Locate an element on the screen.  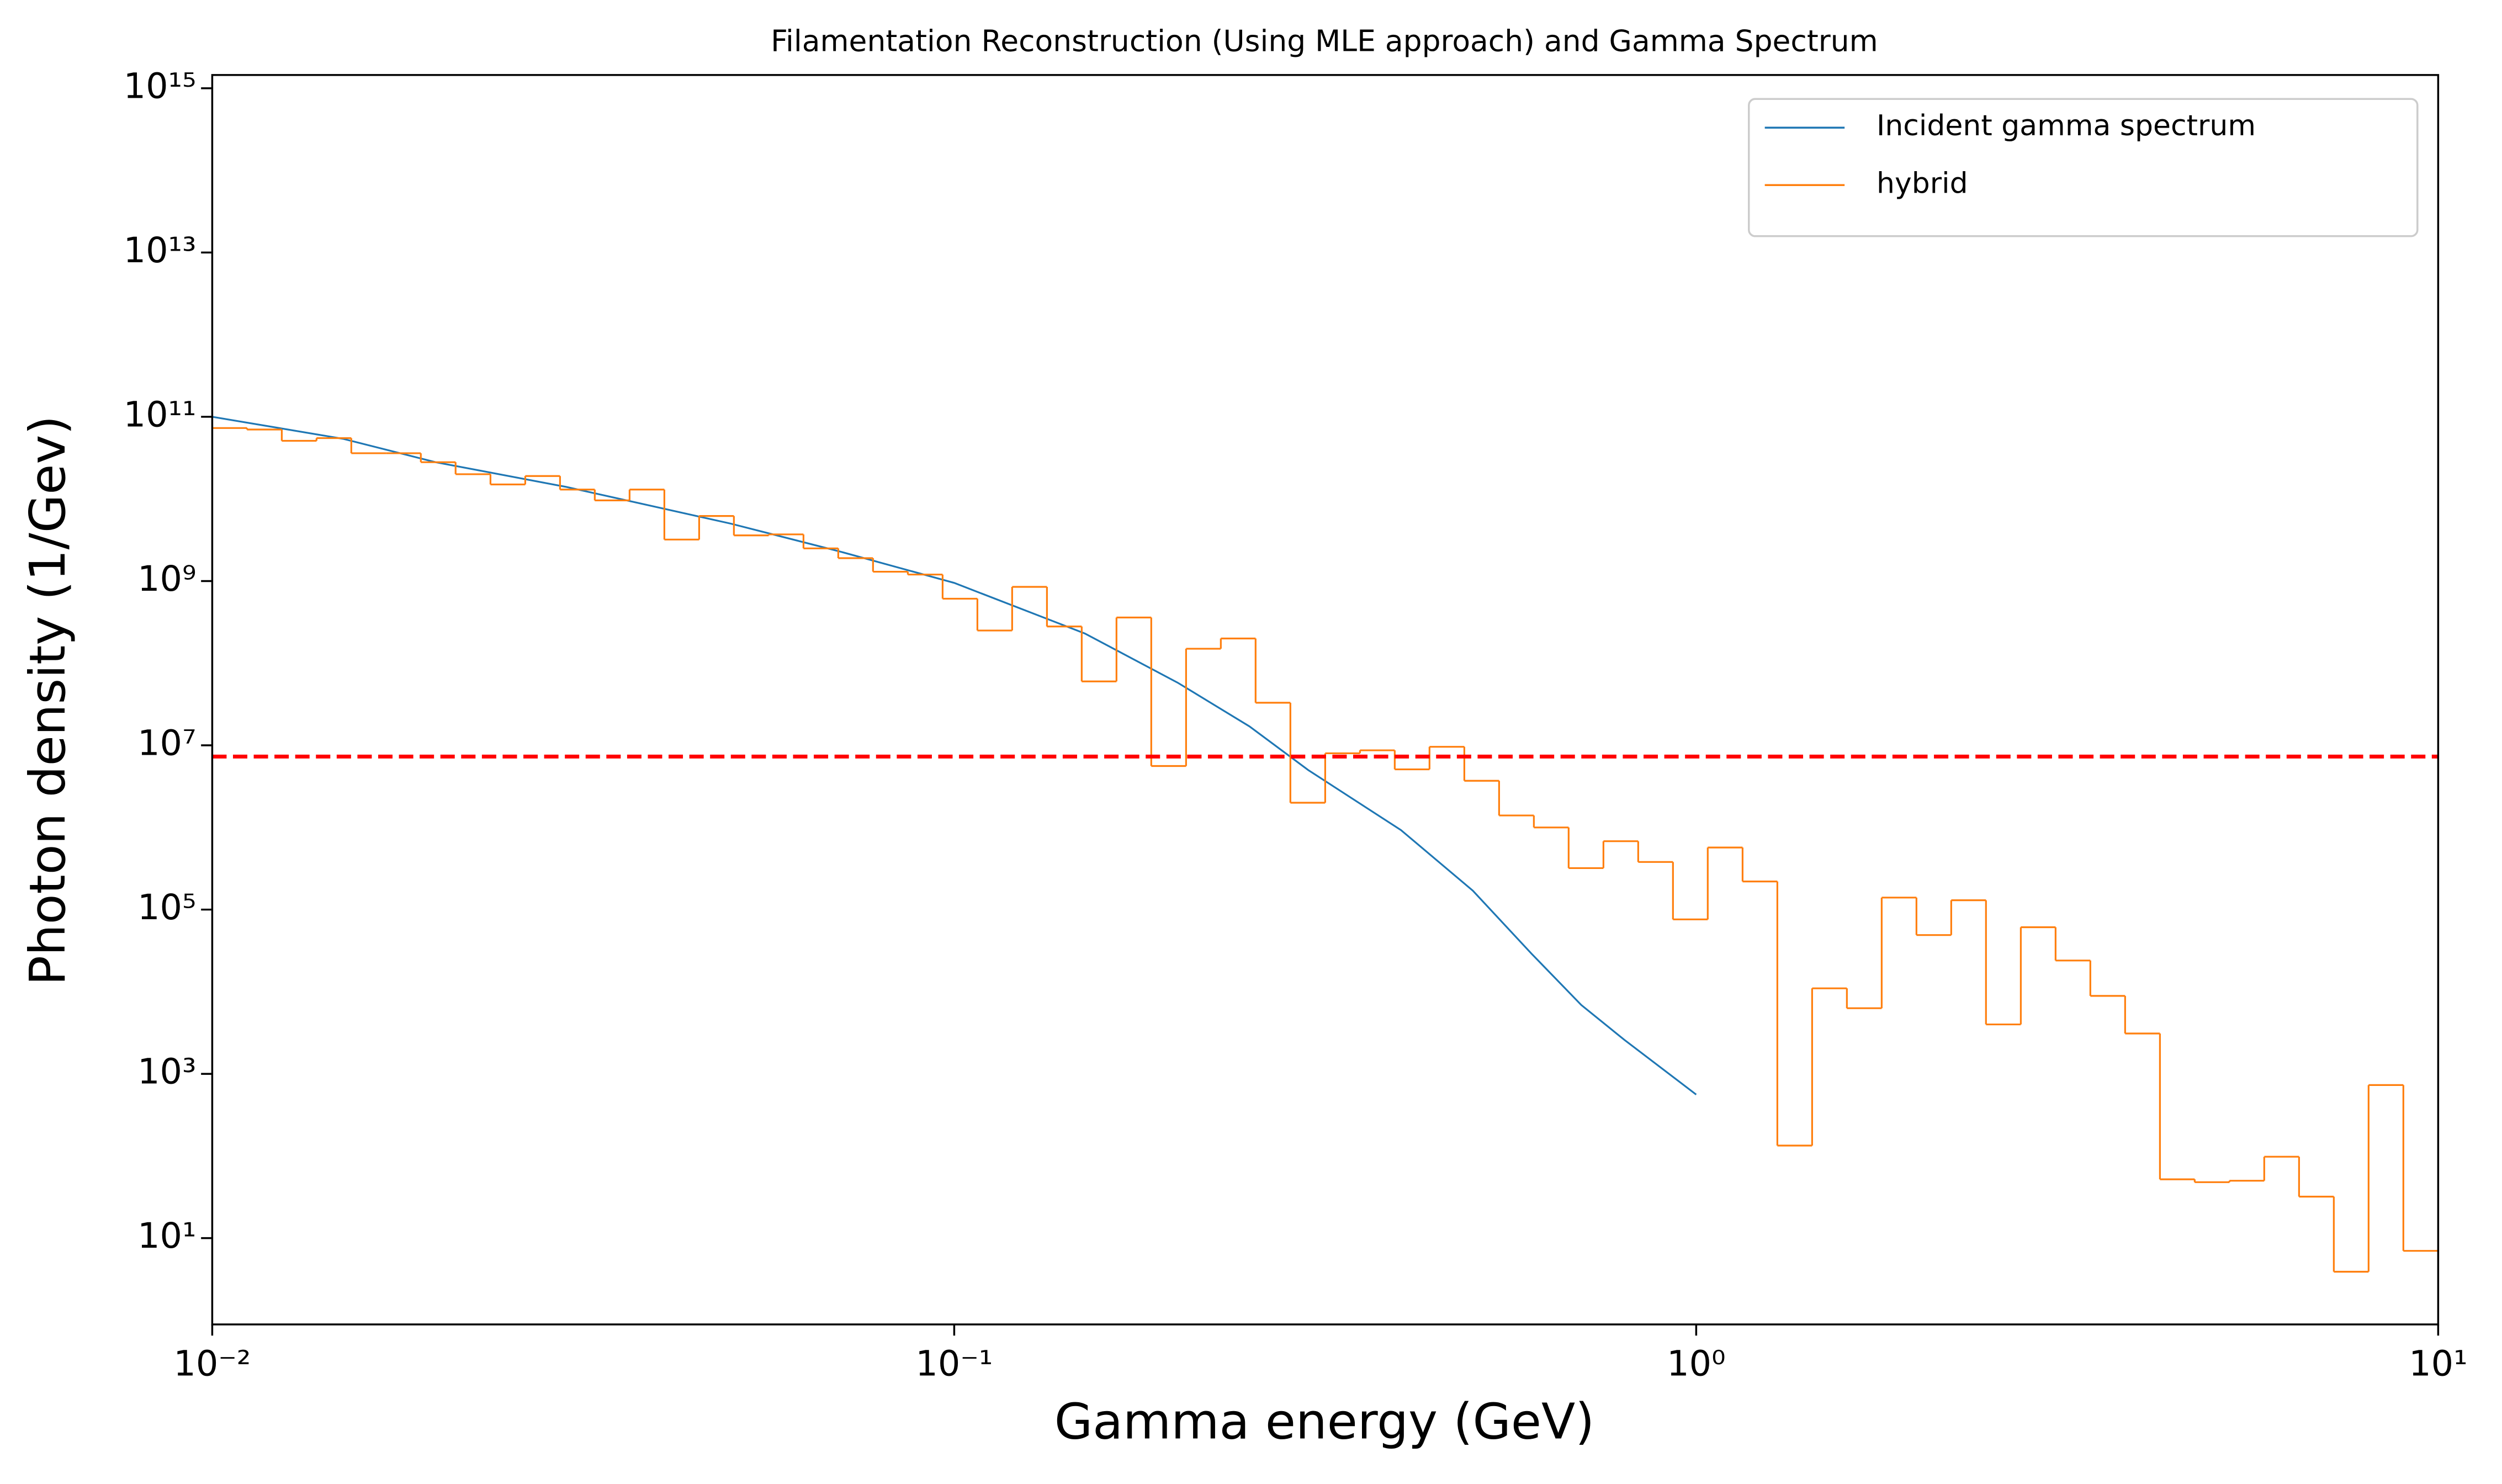
legend-label: Incident gamma spectrum is located at coordinates (2066, 125).